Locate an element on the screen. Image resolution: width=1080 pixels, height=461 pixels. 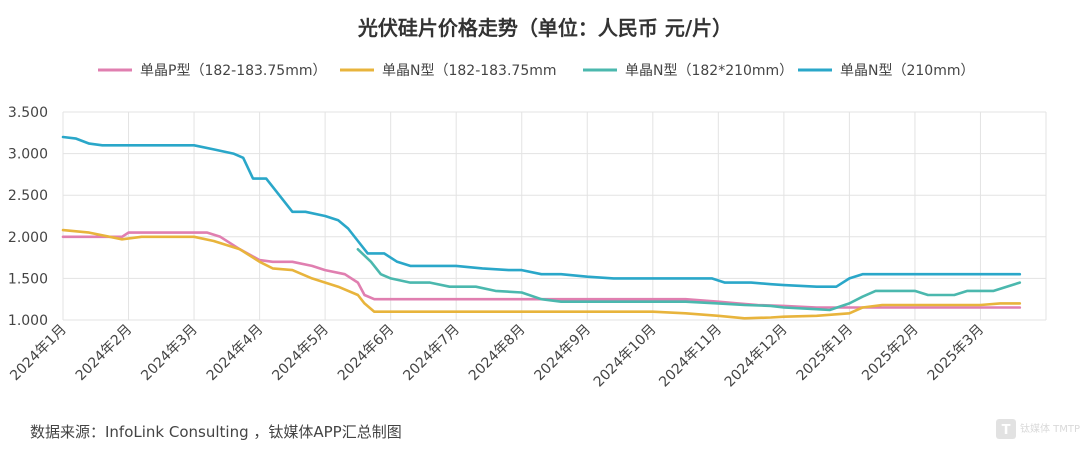
x-tick-label: 2024年3月 is located at coordinates (169, 353).